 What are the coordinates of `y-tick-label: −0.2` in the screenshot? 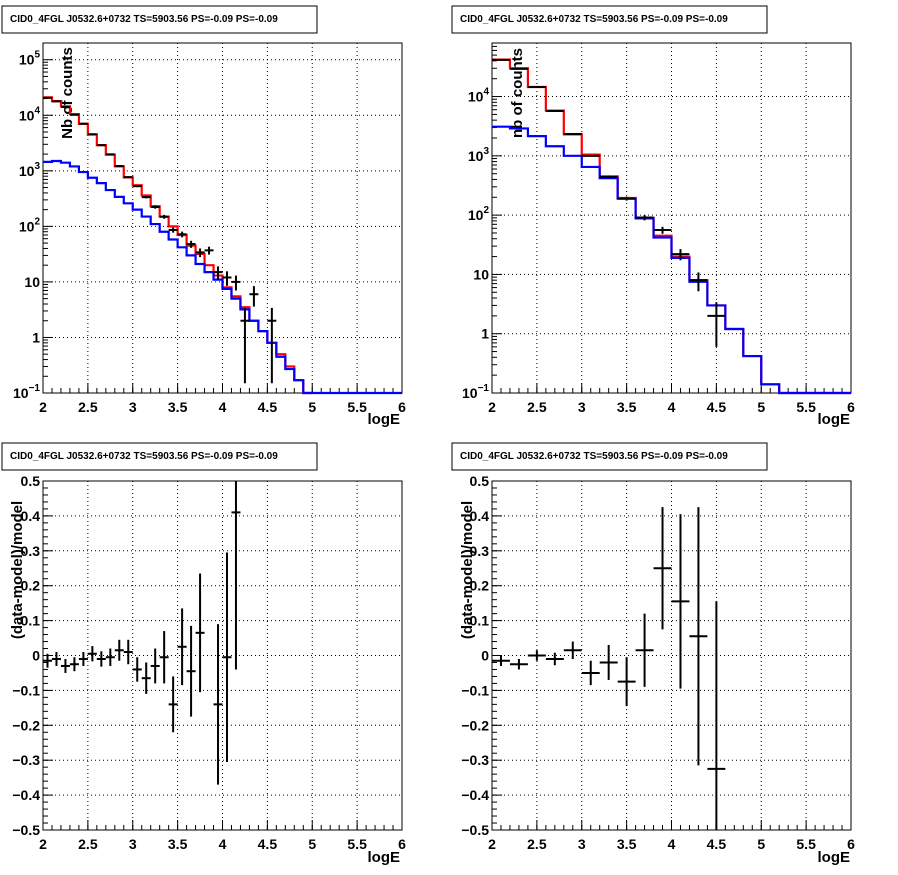 It's located at (475, 725).